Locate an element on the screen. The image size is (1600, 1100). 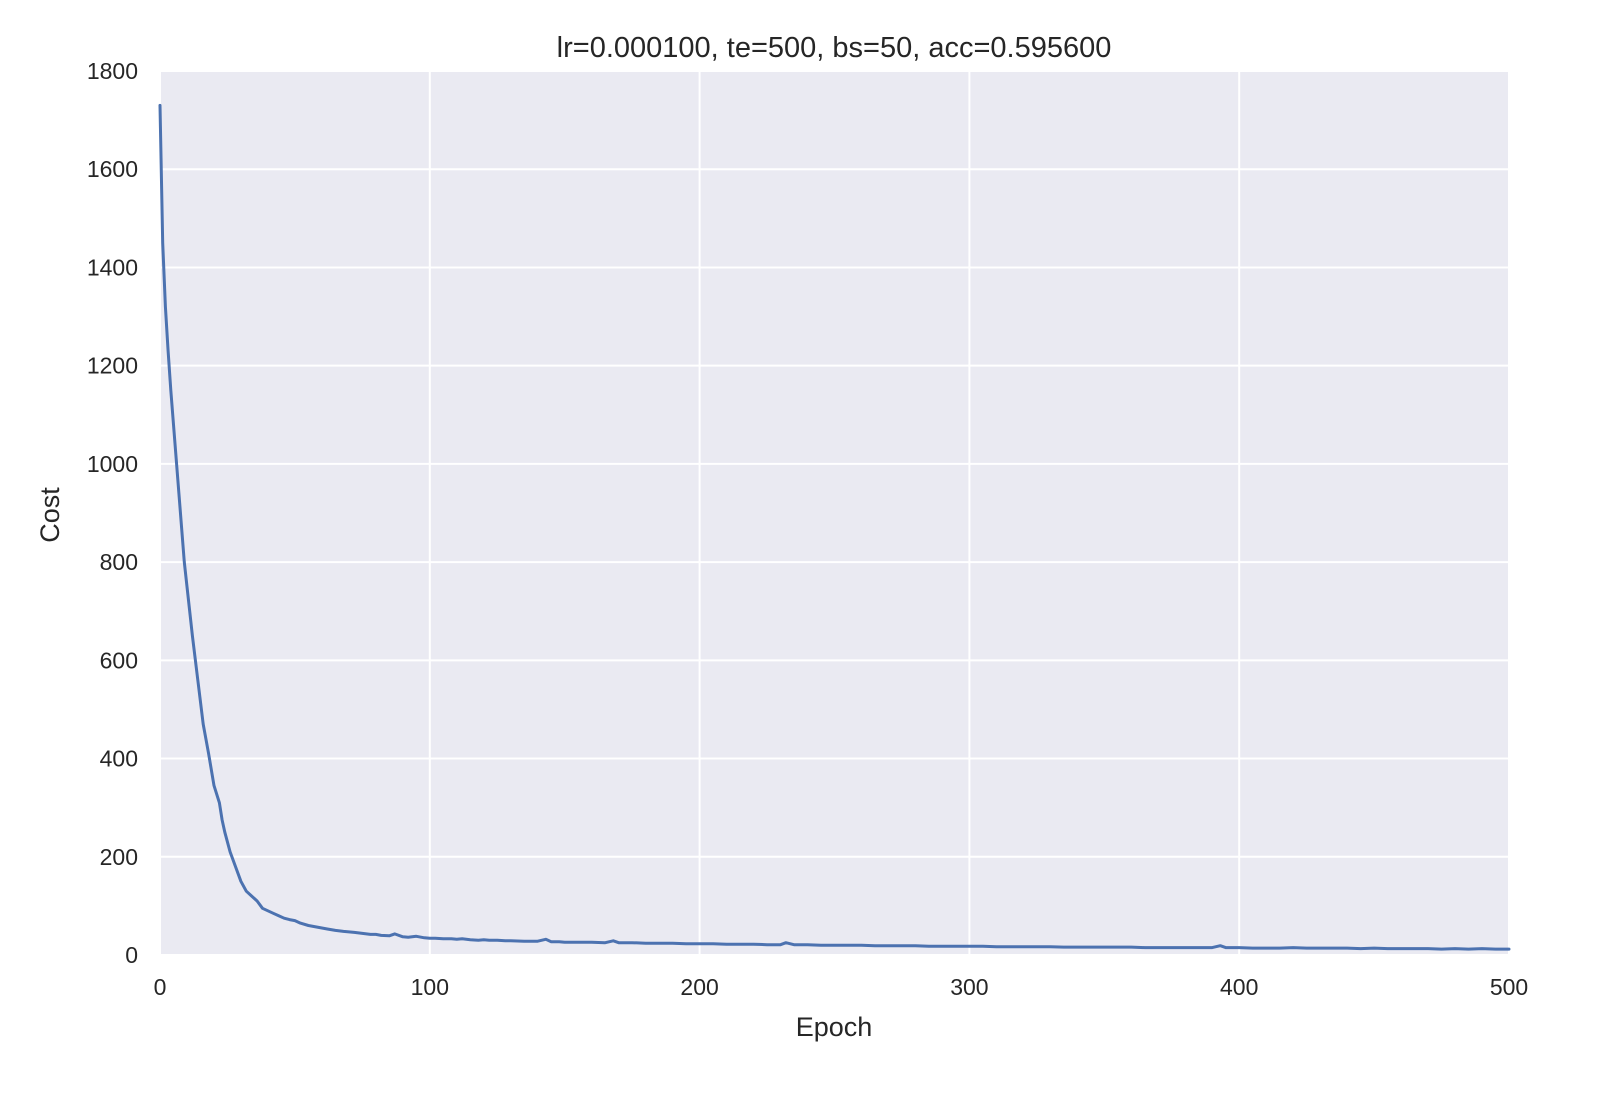
y-tick-labels: 0 200 400 600 800 1000 1200 1400 1600 1800 is located at coordinates (112, 513).